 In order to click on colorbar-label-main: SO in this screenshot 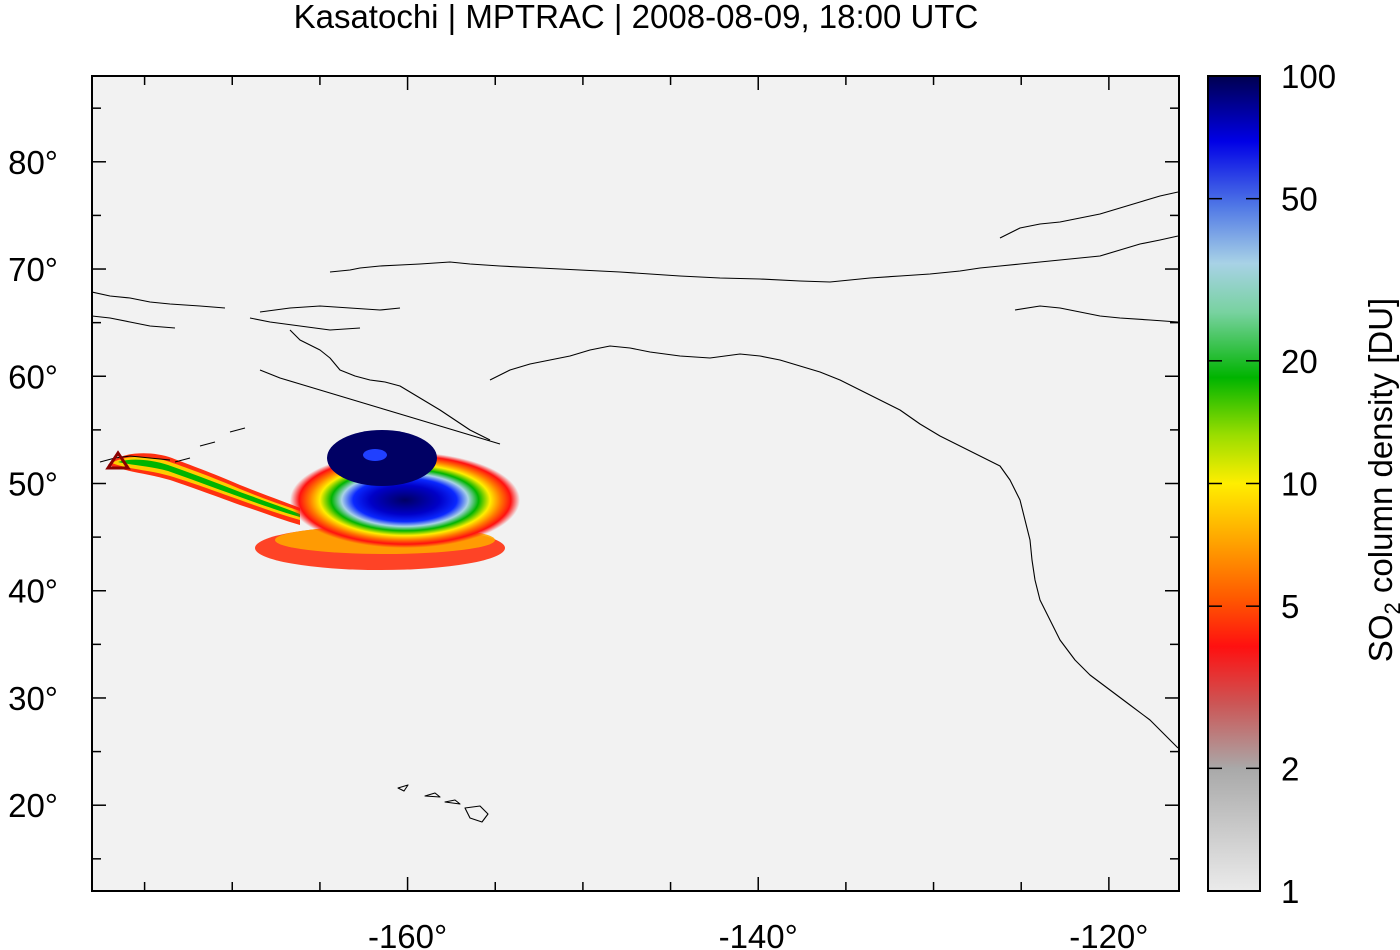, I will do `click(1380, 639)`.